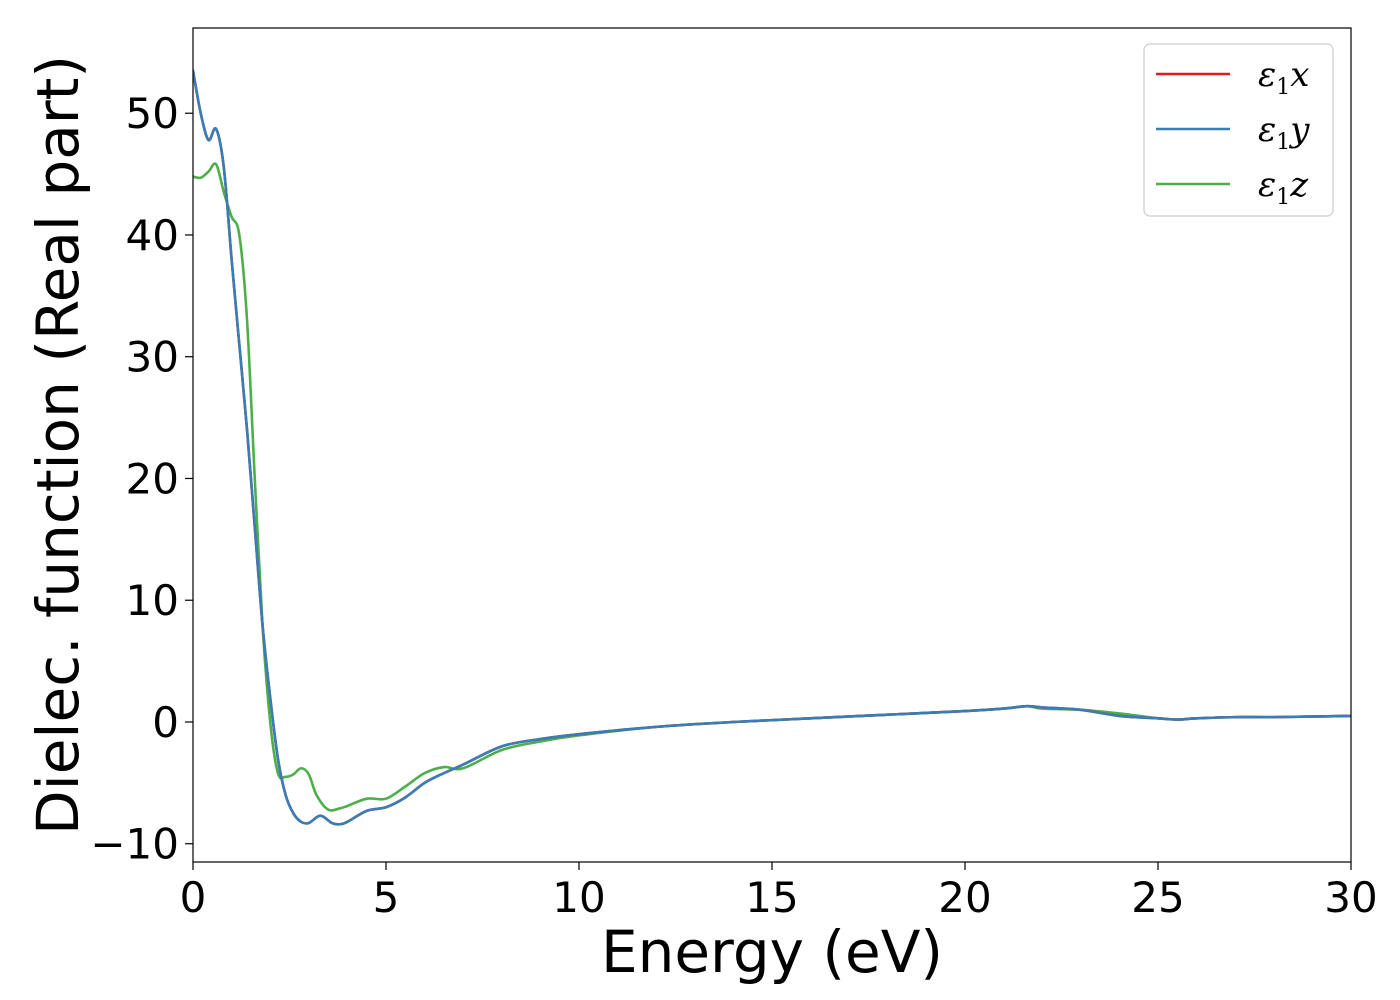  Describe the element at coordinates (578, 897) in the screenshot. I see `x-tick-label: 10` at that location.